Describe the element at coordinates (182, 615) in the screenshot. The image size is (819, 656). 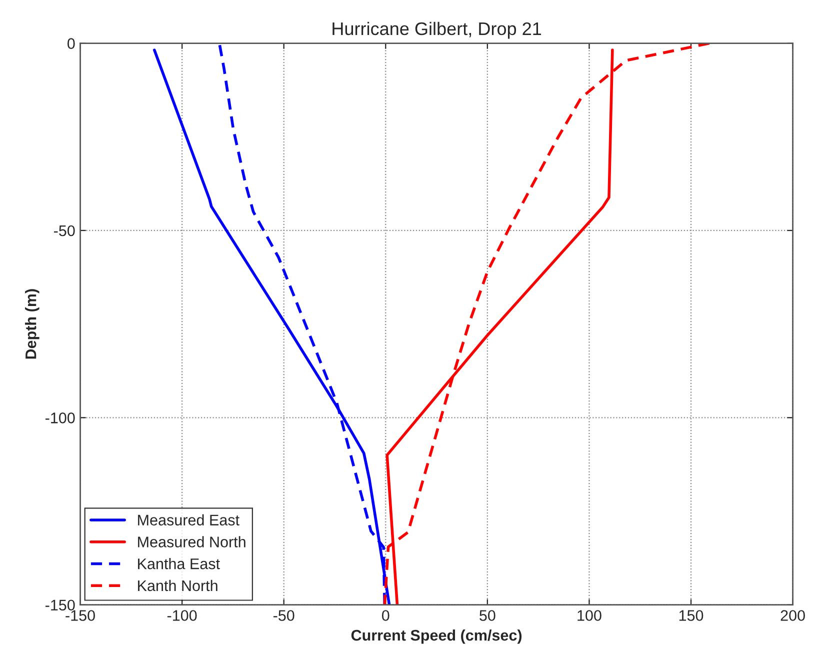
I see `x-tick-label: -100` at that location.